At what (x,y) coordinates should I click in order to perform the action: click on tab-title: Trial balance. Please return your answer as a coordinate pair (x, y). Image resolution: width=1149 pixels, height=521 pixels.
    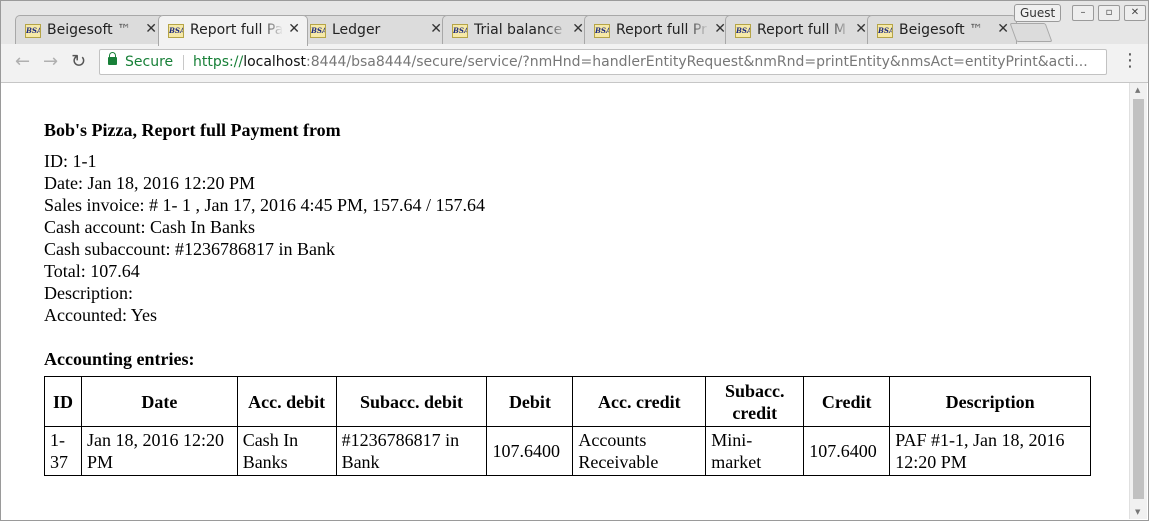
    Looking at the image, I should click on (518, 30).